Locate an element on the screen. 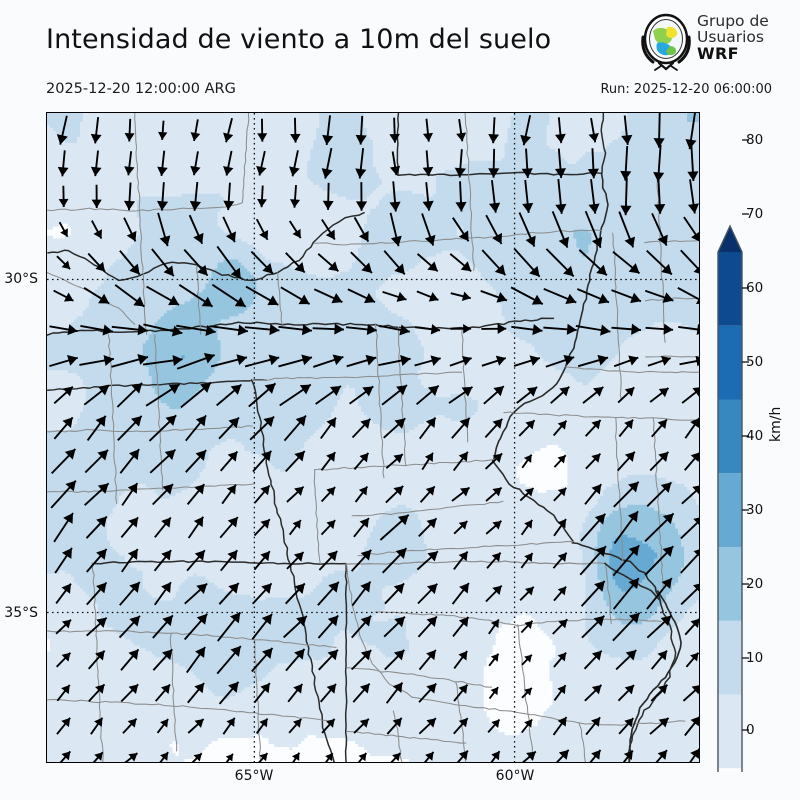  colorbar-tick-label-20: 20 is located at coordinates (755, 584).